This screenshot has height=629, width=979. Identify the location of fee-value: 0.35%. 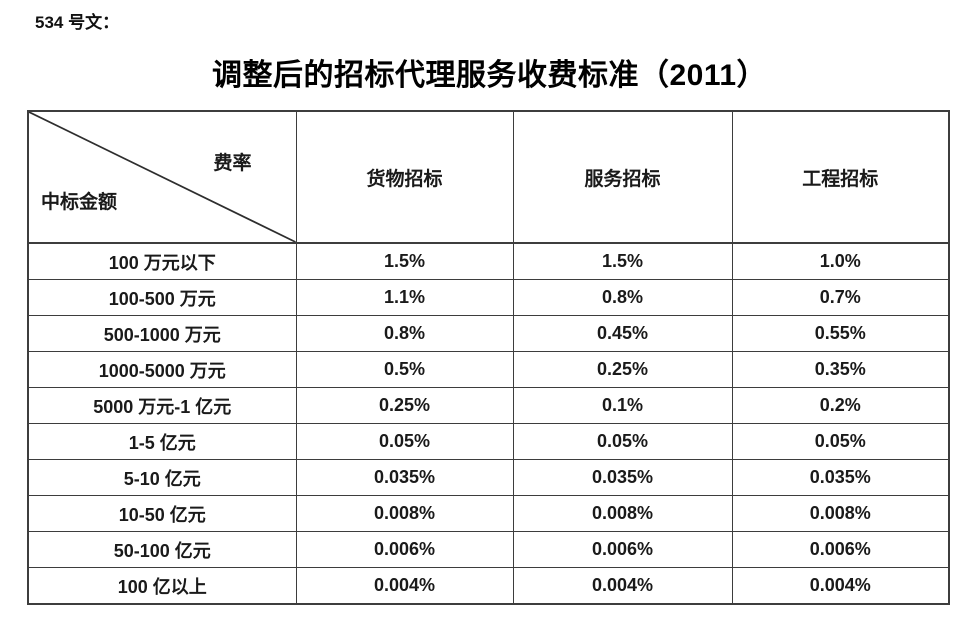
(840, 369).